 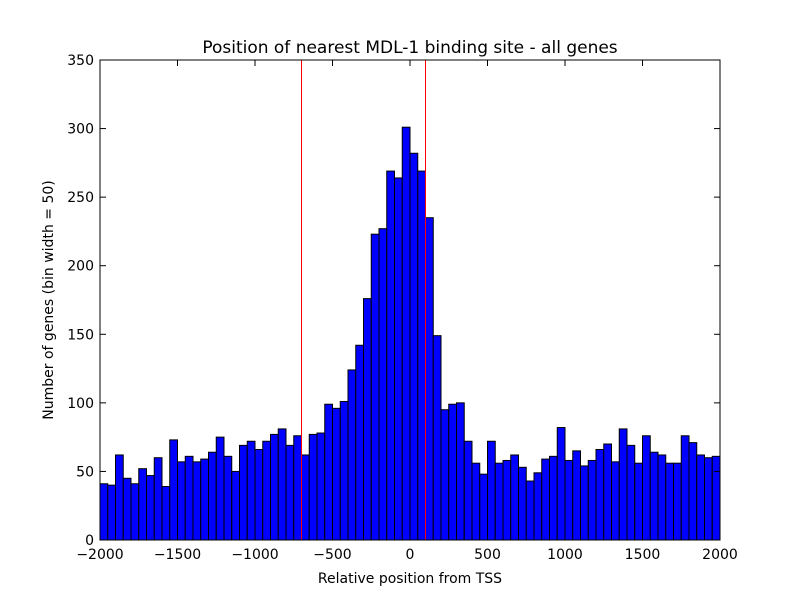 What do you see at coordinates (363, 300) in the screenshot?
I see `reference-lines-layer` at bounding box center [363, 300].